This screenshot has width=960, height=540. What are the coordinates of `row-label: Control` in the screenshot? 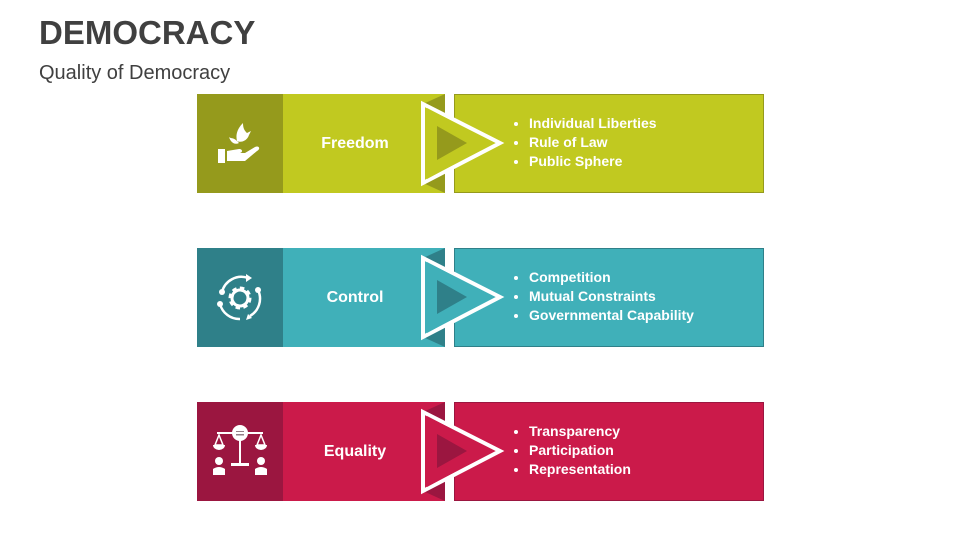 It's located at (355, 297).